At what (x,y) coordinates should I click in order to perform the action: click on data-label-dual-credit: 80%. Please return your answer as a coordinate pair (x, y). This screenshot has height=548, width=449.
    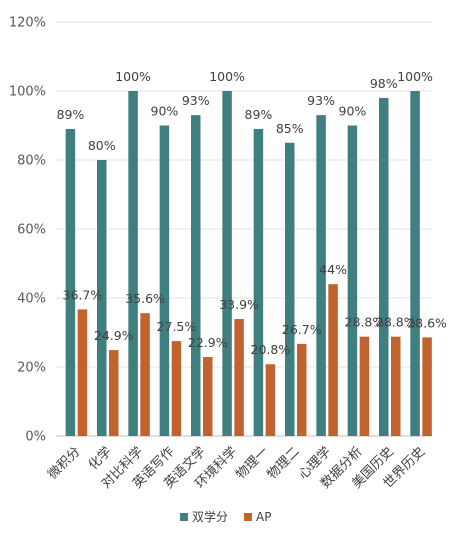
    Looking at the image, I should click on (102, 145).